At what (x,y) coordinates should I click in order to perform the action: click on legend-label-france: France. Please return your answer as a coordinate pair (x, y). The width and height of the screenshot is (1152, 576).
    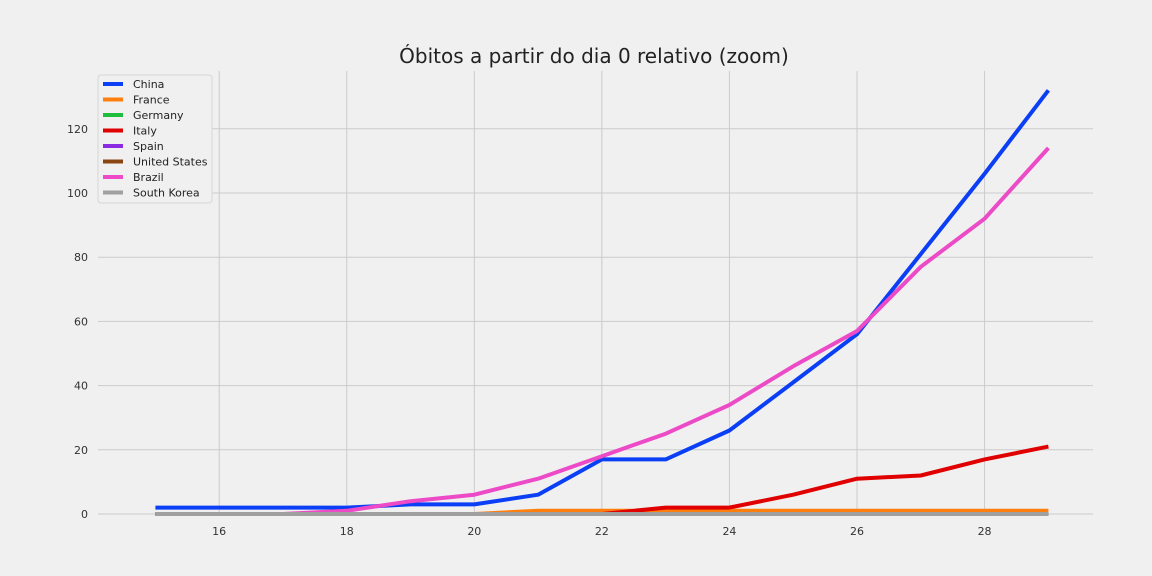
    Looking at the image, I should click on (151, 100).